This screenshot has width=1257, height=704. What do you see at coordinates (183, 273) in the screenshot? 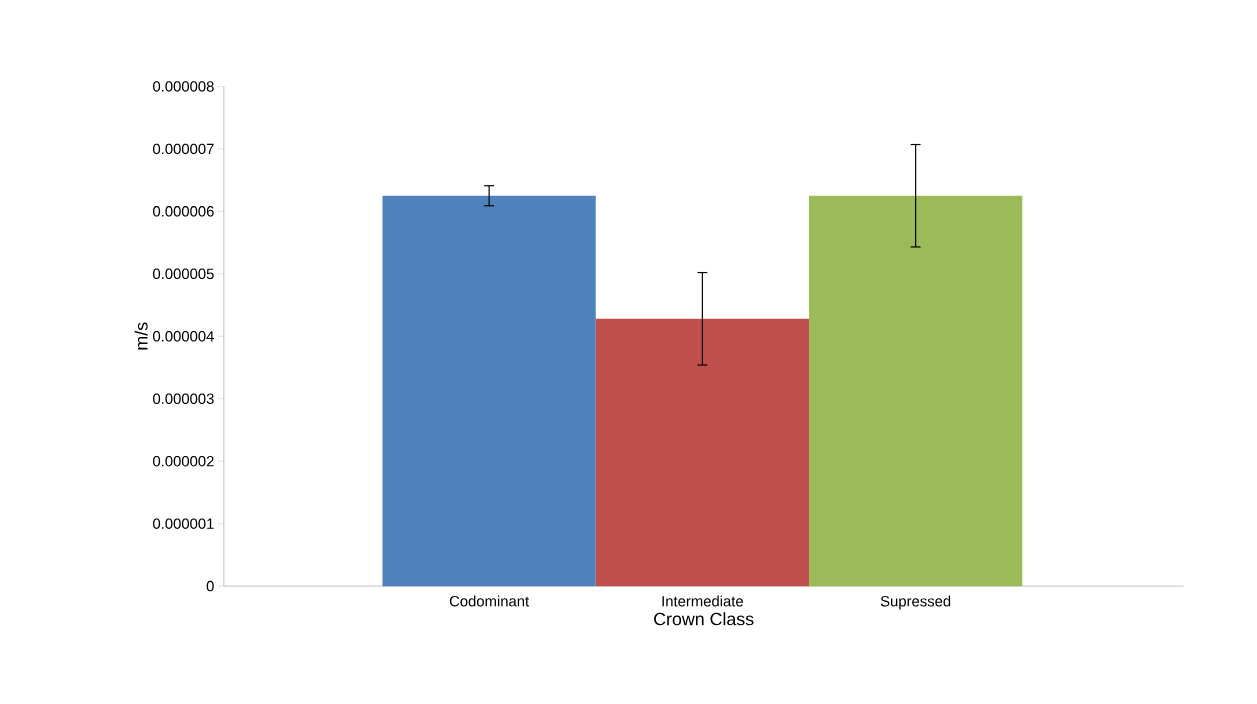
I see `y-tick-label: 0.000005` at bounding box center [183, 273].